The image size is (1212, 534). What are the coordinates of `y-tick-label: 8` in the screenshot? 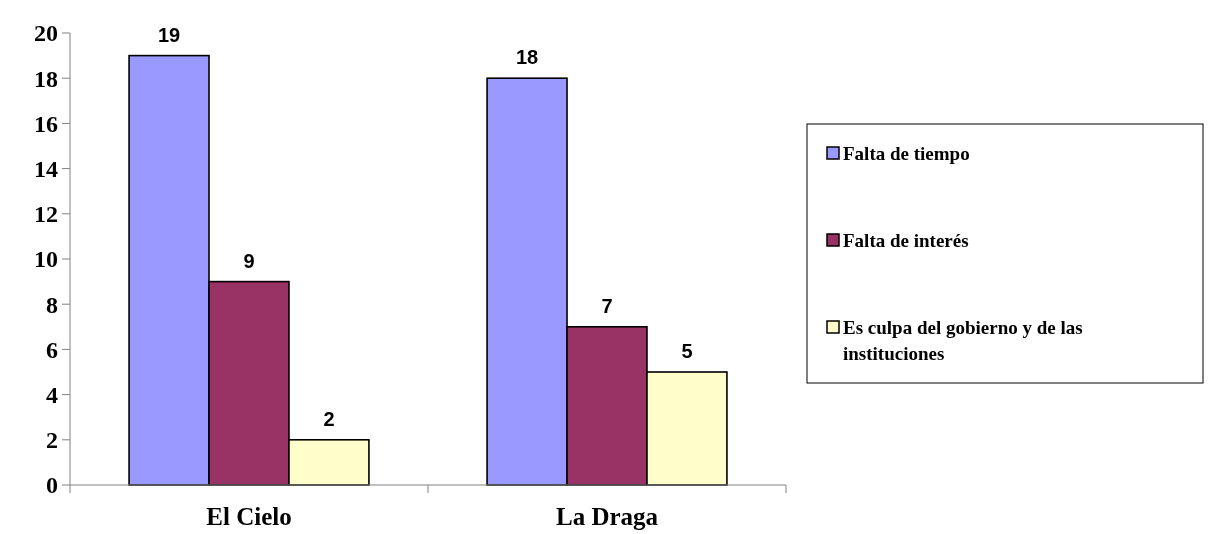 It's located at (52, 304).